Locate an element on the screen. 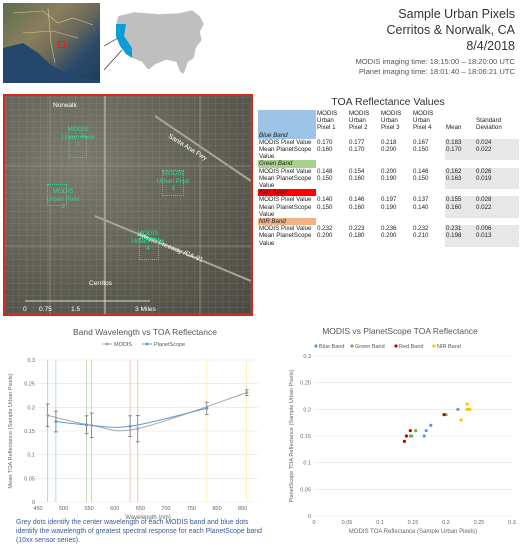 The height and width of the screenshot is (550, 522). band-name: Green Band is located at coordinates (287, 164).